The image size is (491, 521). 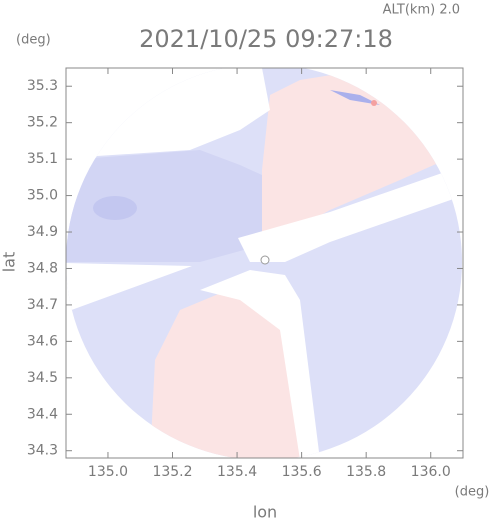 What do you see at coordinates (237, 472) in the screenshot?
I see `x-tick-label: 135.4` at bounding box center [237, 472].